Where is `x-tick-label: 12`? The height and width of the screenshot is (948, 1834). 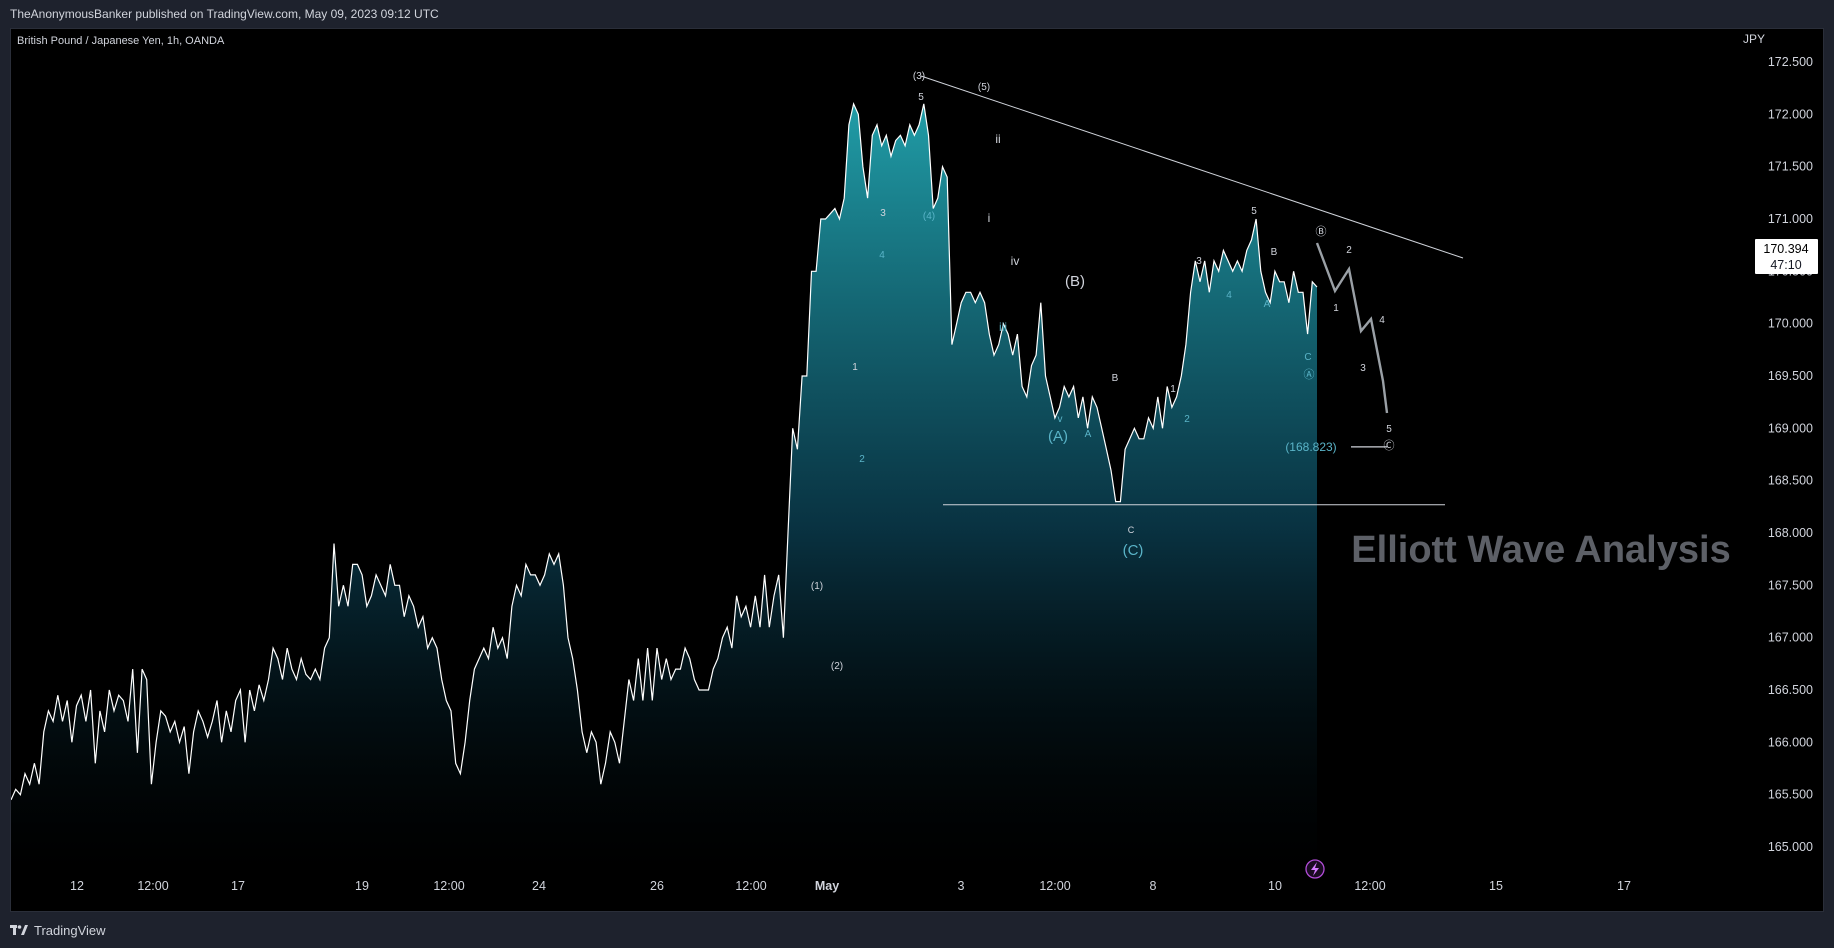
x-tick-label: 12 is located at coordinates (77, 886).